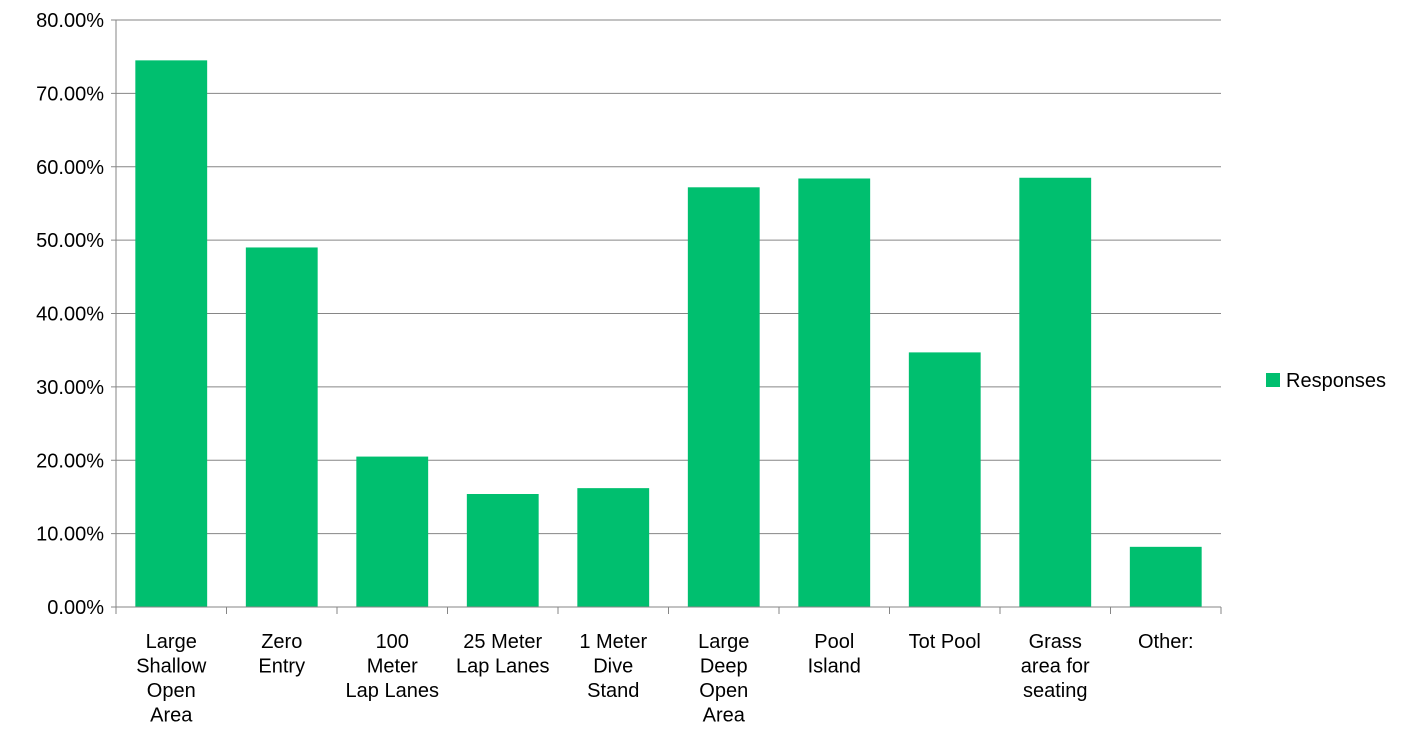 The image size is (1418, 753). What do you see at coordinates (945, 642) in the screenshot?
I see `x-tick-label: Tot Pool` at bounding box center [945, 642].